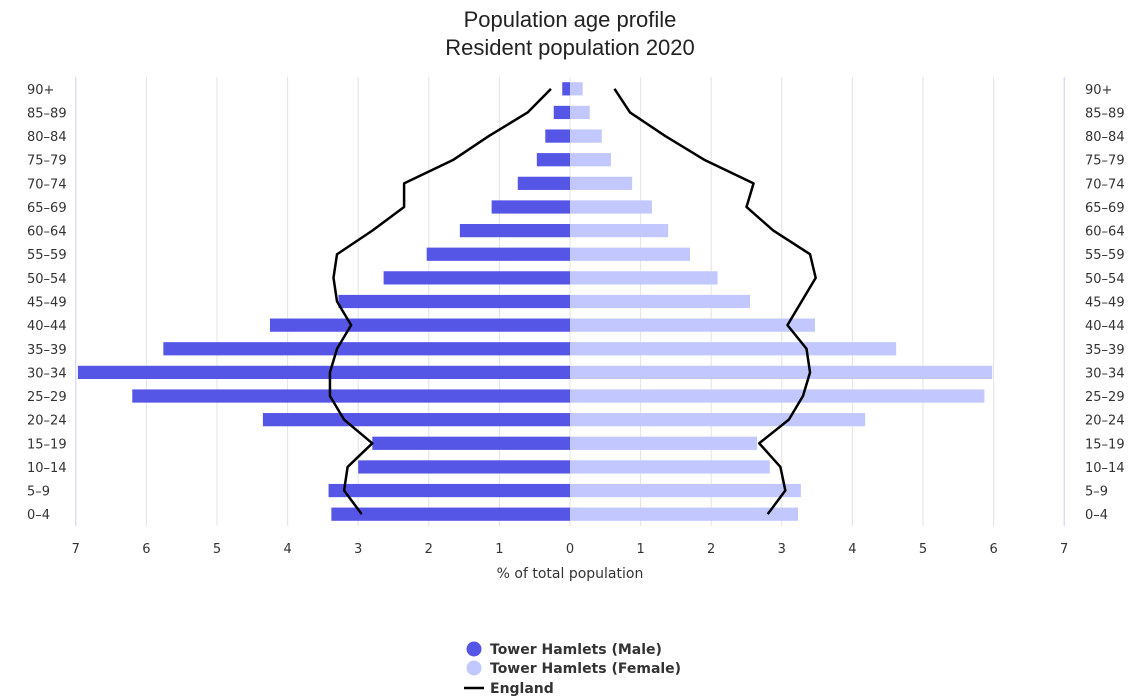 Image resolution: width=1137 pixels, height=697 pixels. Describe the element at coordinates (474, 668) in the screenshot. I see `legend-marker` at that location.